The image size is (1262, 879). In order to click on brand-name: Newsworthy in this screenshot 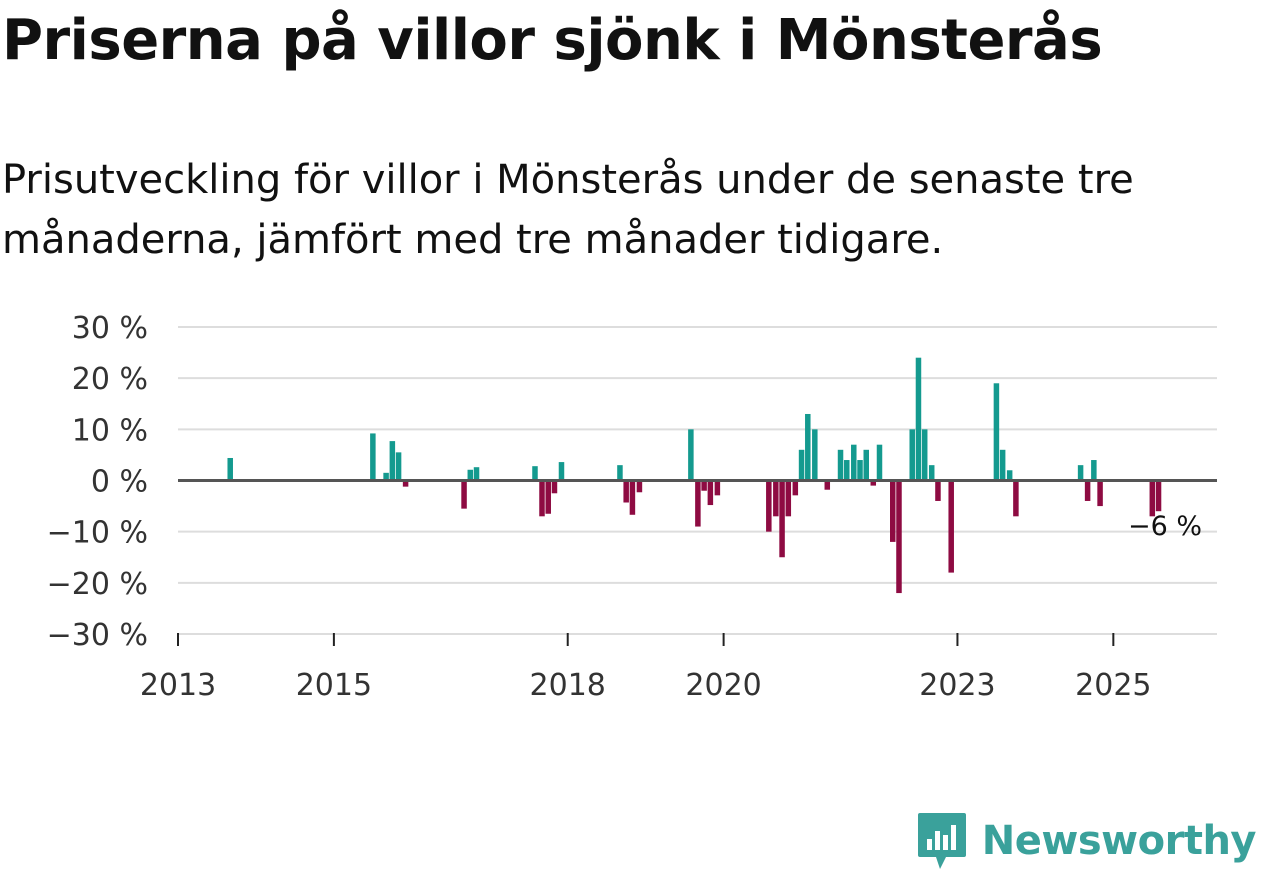, I will do `click(1119, 841)`.